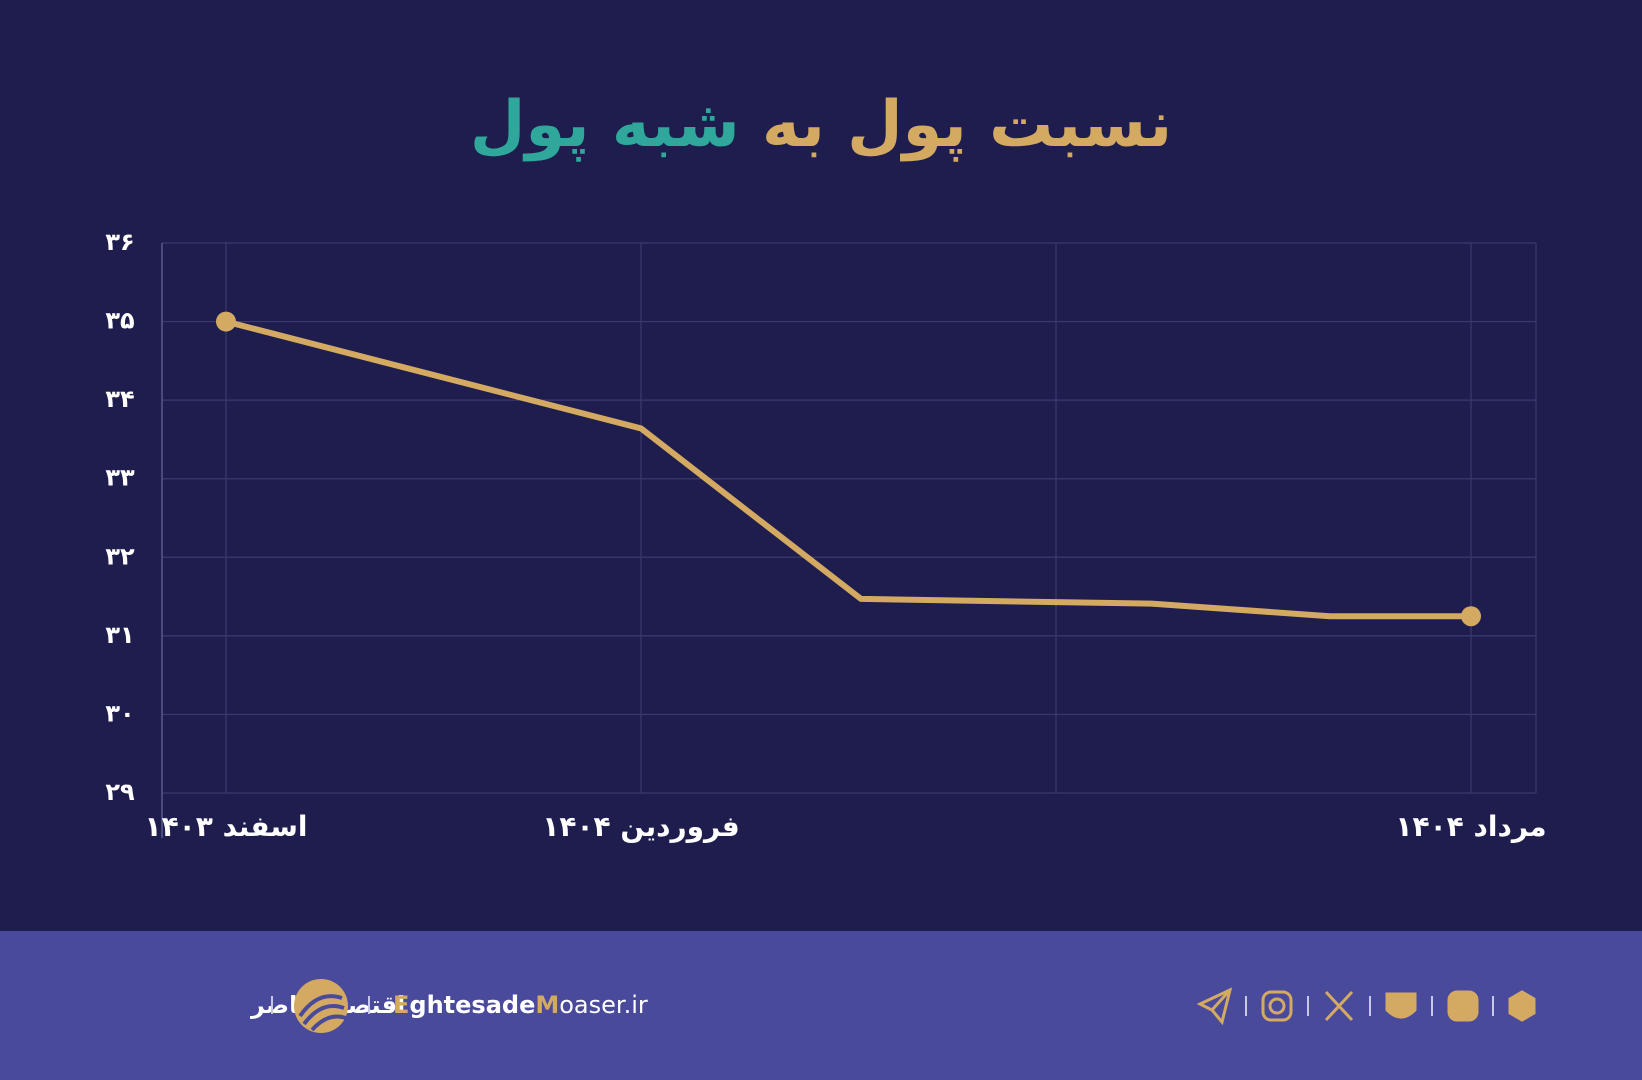 This screenshot has width=1642, height=1080. I want to click on logo-mark, so click(322, 1013).